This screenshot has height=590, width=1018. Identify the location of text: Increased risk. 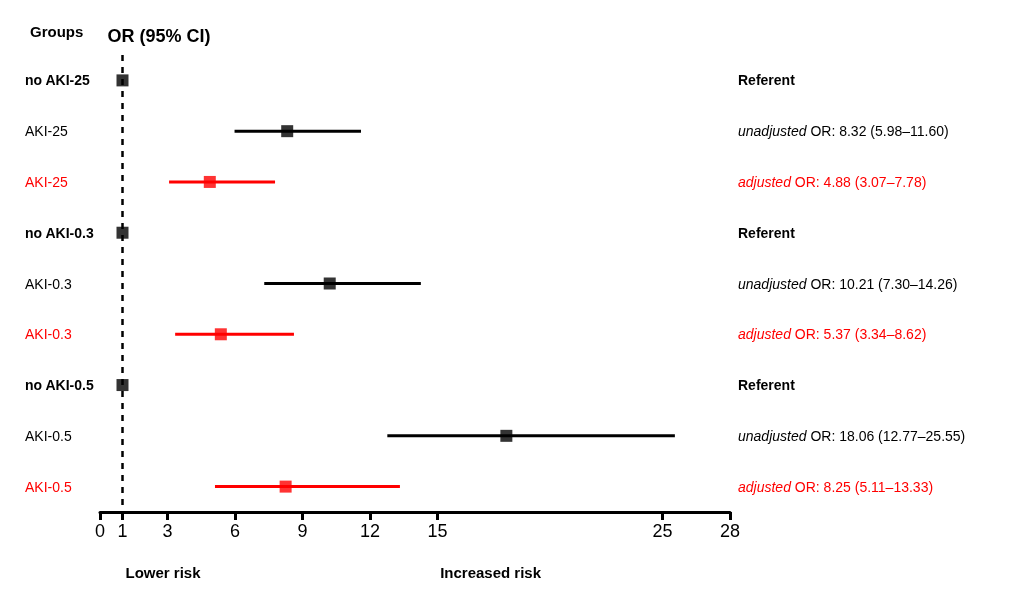
(491, 572).